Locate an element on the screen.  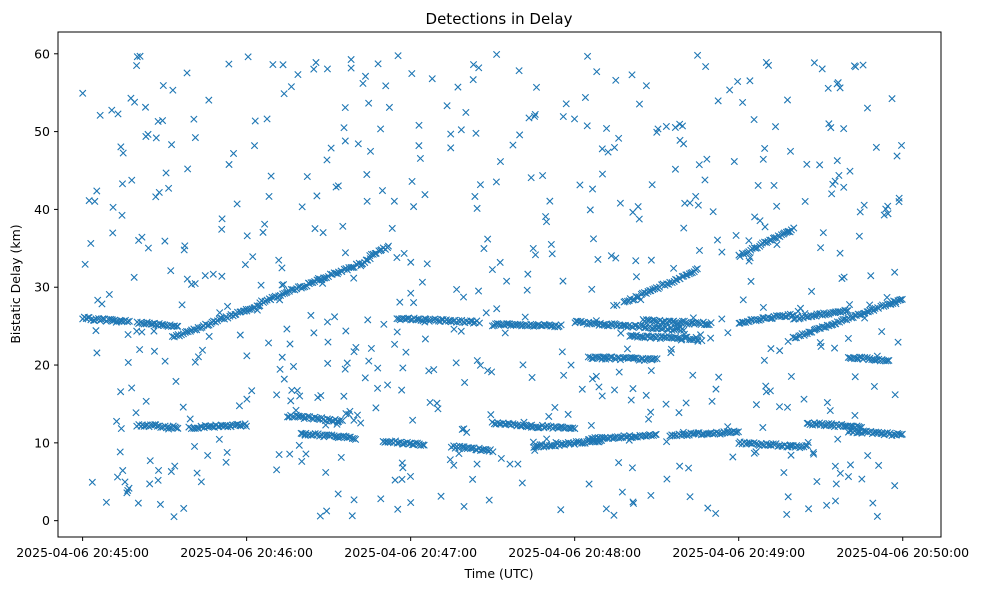
x-tick-label: 2025-04-06 20:46:00 is located at coordinates (246, 552).